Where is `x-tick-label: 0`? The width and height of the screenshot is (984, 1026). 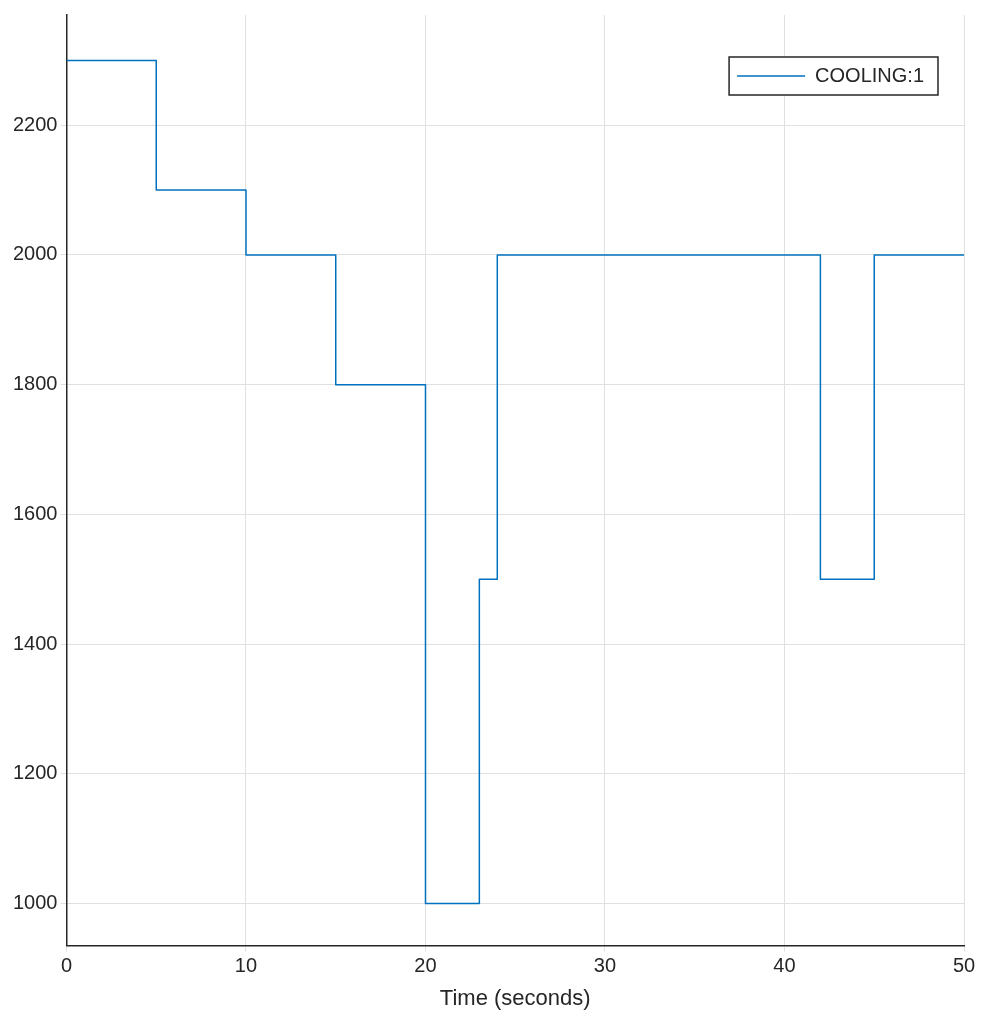 x-tick-label: 0 is located at coordinates (66, 965).